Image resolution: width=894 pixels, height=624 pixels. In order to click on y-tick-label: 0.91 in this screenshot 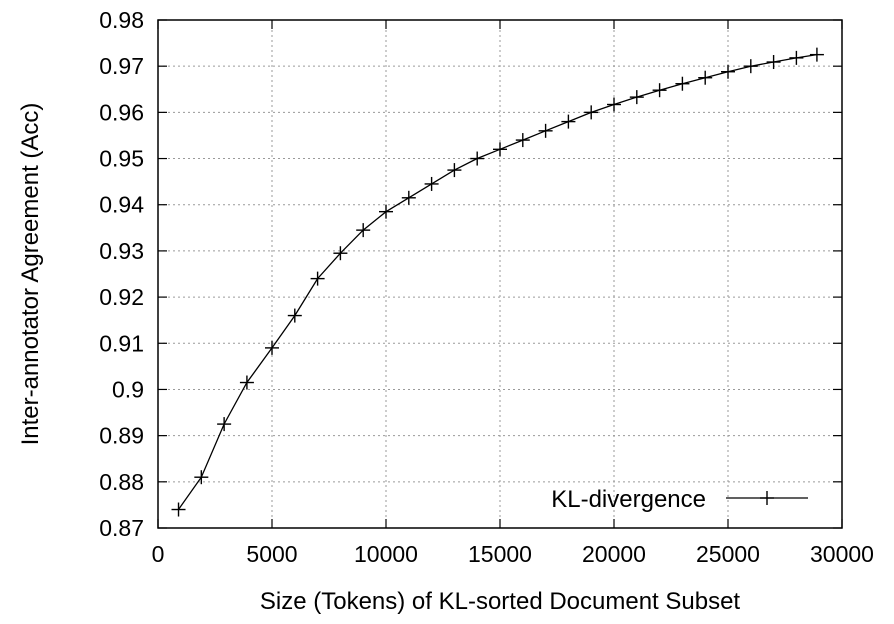, I will do `click(121, 343)`.